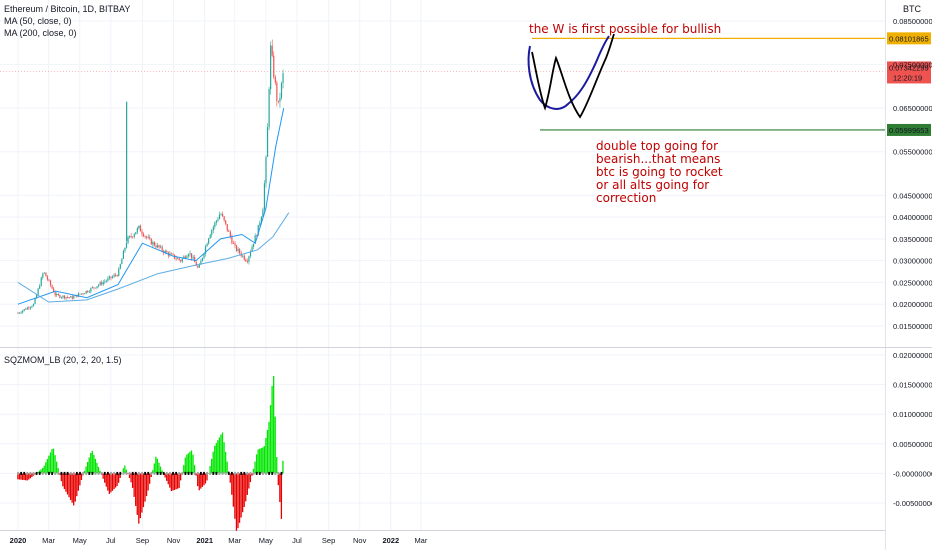 The height and width of the screenshot is (550, 932). Describe the element at coordinates (625, 29) in the screenshot. I see `w-pattern-note: the W is first possible for bullish` at that location.